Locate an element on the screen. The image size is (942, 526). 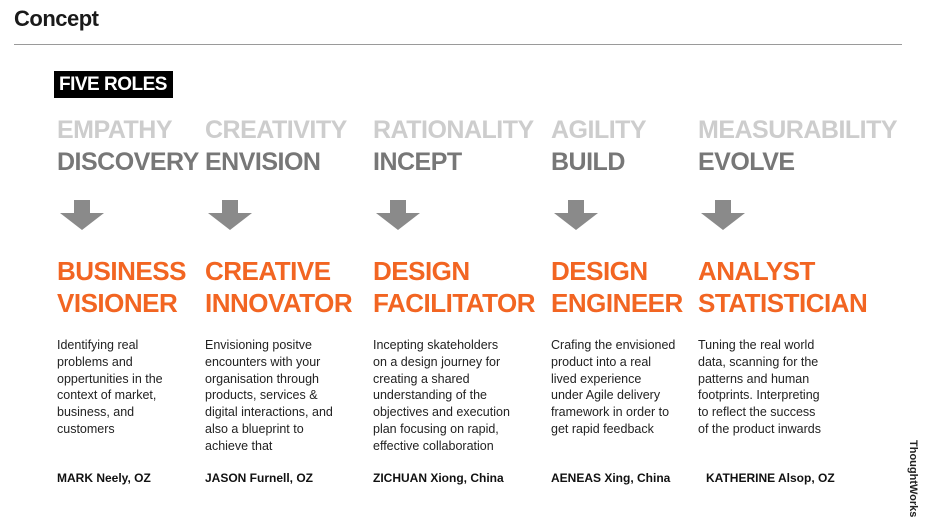
phase-label: BUILD is located at coordinates (588, 162).